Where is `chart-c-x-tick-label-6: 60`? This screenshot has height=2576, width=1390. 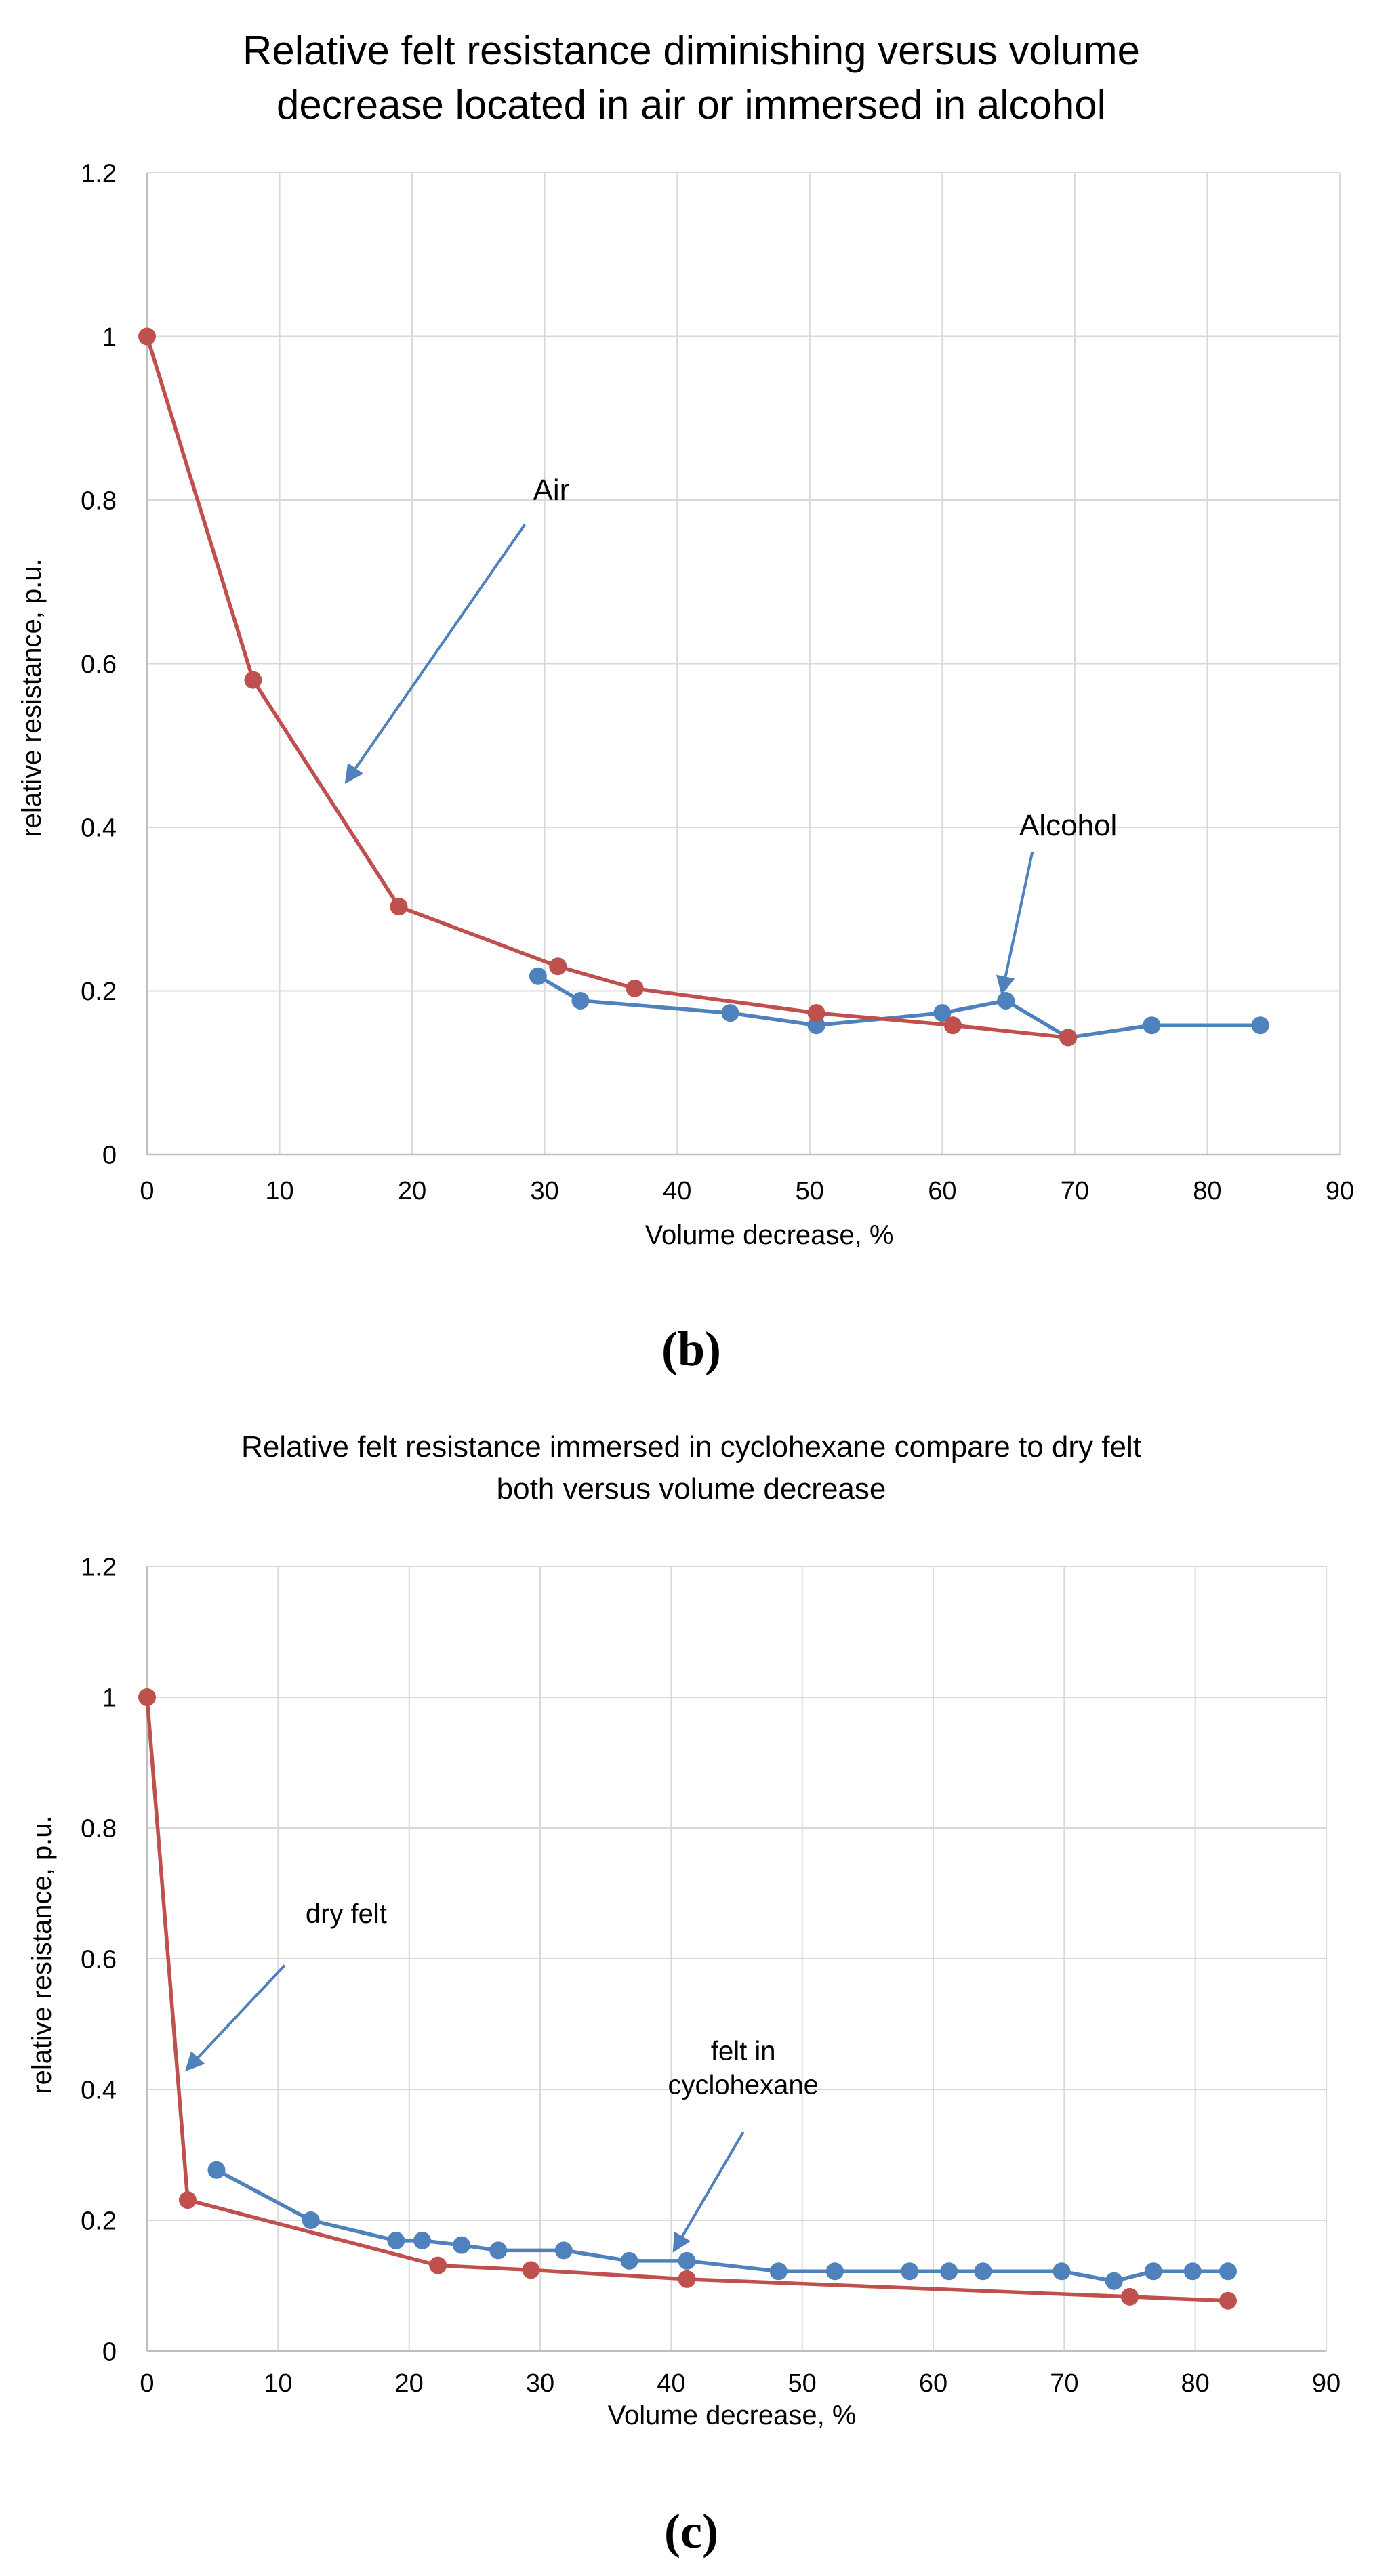 chart-c-x-tick-label-6: 60 is located at coordinates (933, 2383).